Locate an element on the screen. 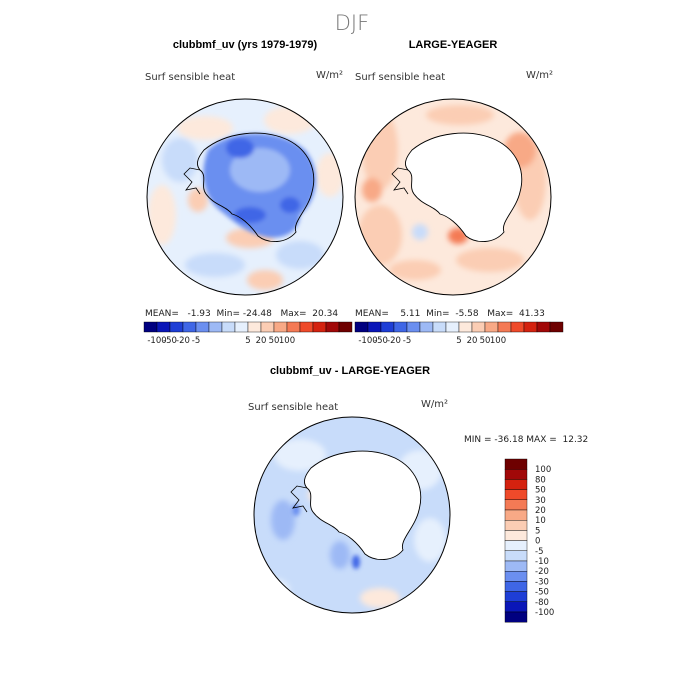 The width and height of the screenshot is (700, 700). map-model is located at coordinates (245, 197).